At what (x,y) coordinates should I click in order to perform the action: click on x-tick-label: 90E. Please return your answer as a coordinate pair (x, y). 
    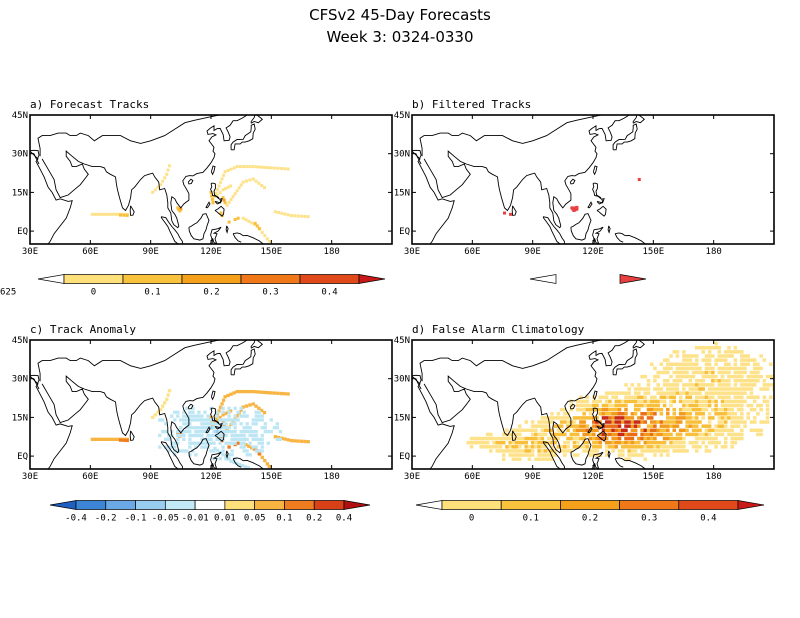
    Looking at the image, I should click on (151, 477).